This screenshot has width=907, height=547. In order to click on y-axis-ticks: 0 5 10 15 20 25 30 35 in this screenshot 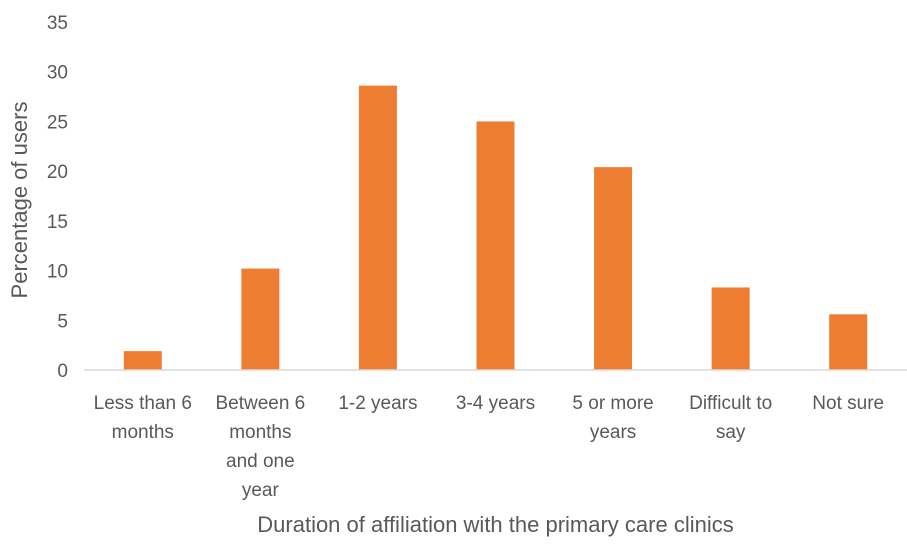, I will do `click(57, 197)`.